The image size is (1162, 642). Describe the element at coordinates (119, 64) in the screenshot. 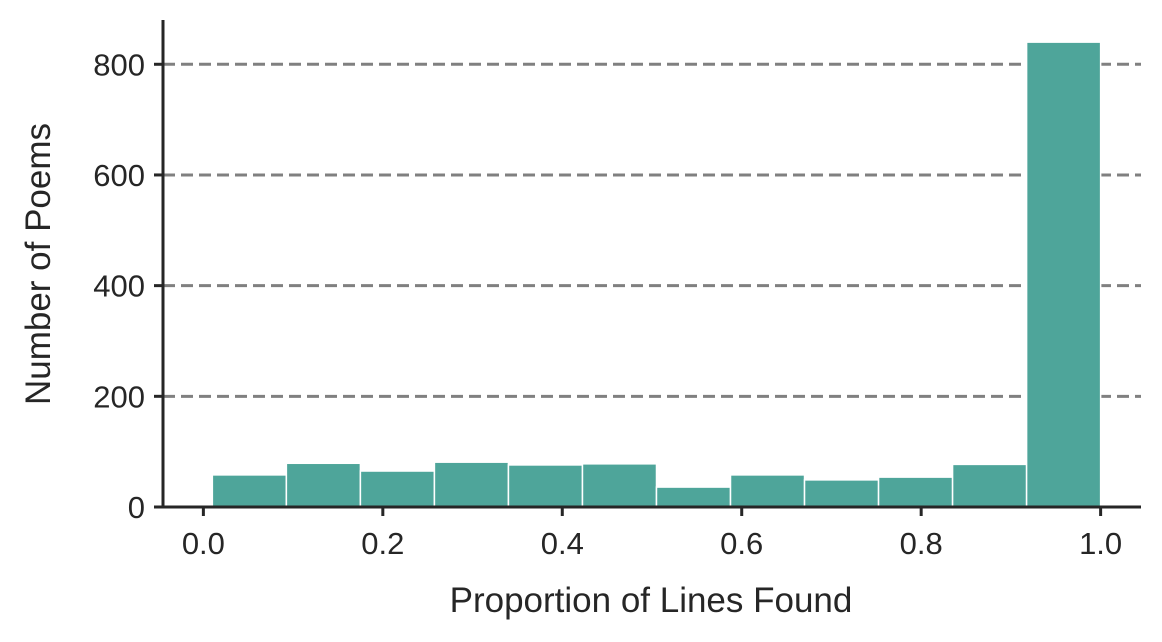

I see `y-tick-label-4: 800` at that location.